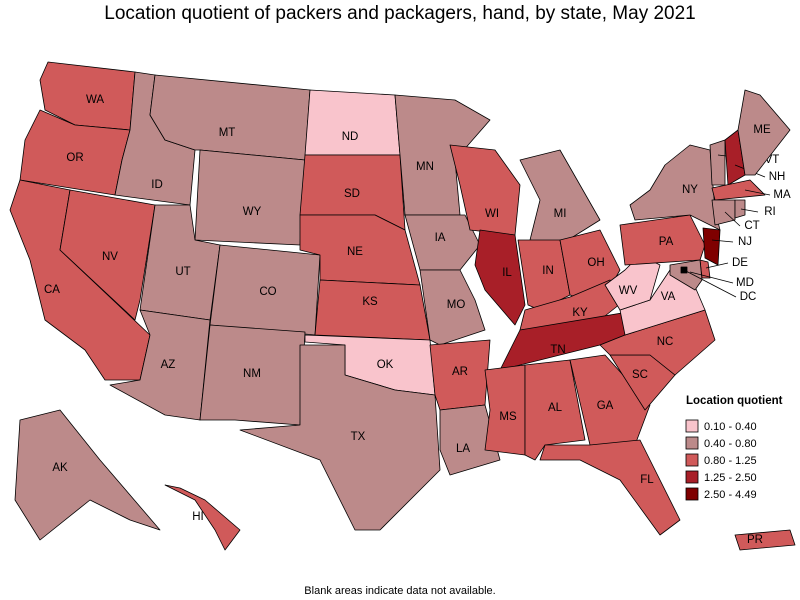  Describe the element at coordinates (460, 372) in the screenshot. I see `state-label: AR` at that location.